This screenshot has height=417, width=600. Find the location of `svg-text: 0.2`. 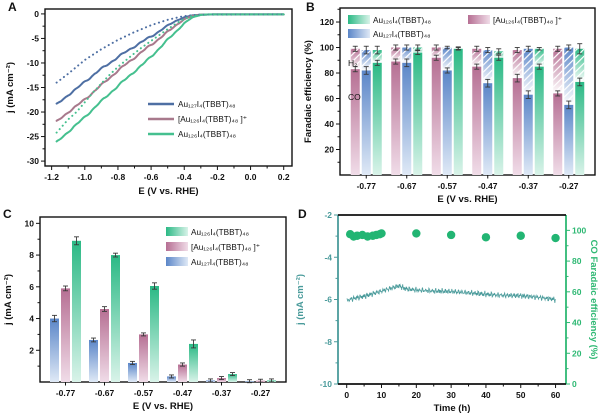

svg-text: 0.2 is located at coordinates (284, 177).